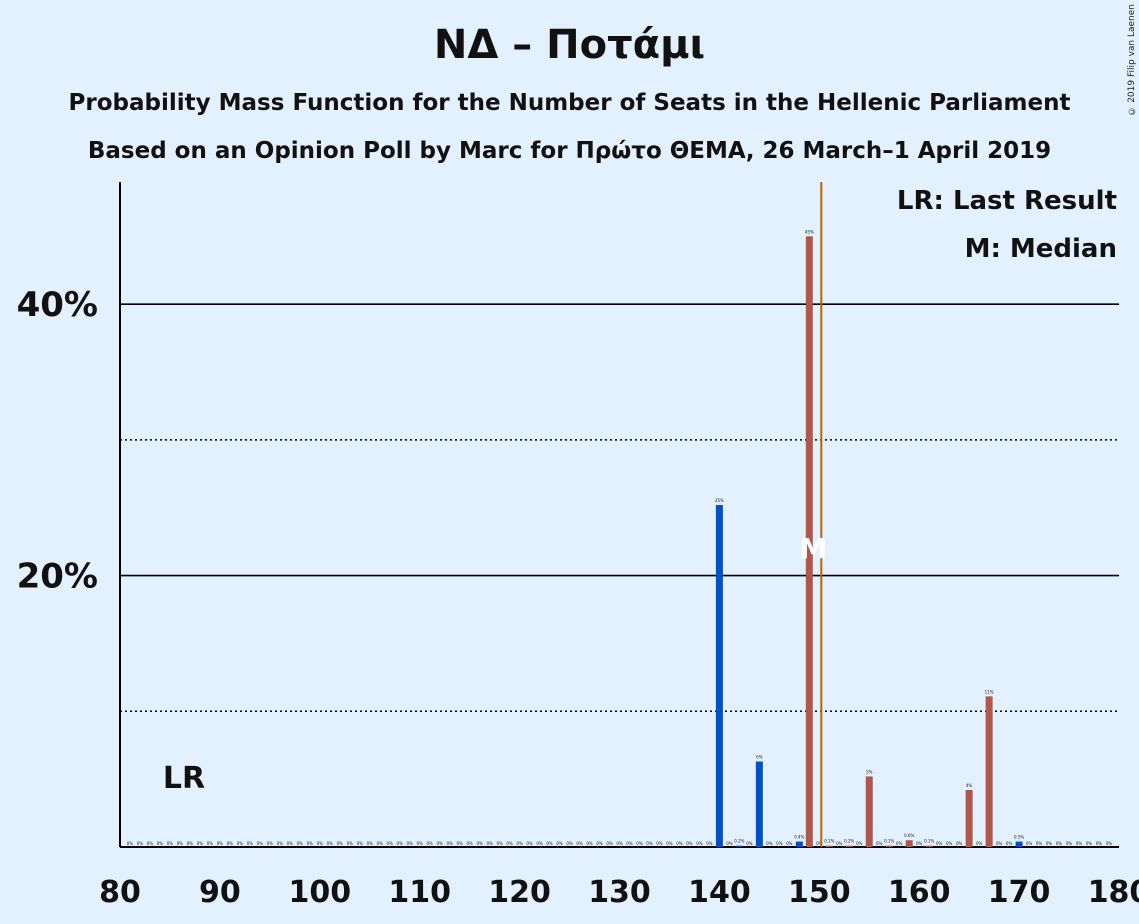 The height and width of the screenshot is (924, 1139). I want to click on data-label-seats-167: 11%, so click(989, 691).